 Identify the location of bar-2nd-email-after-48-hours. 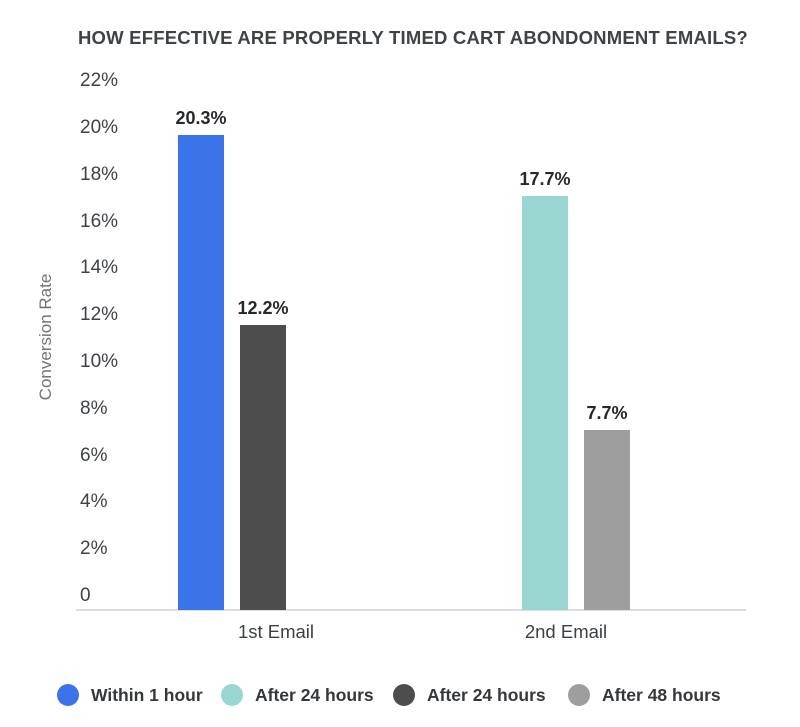
(607, 519).